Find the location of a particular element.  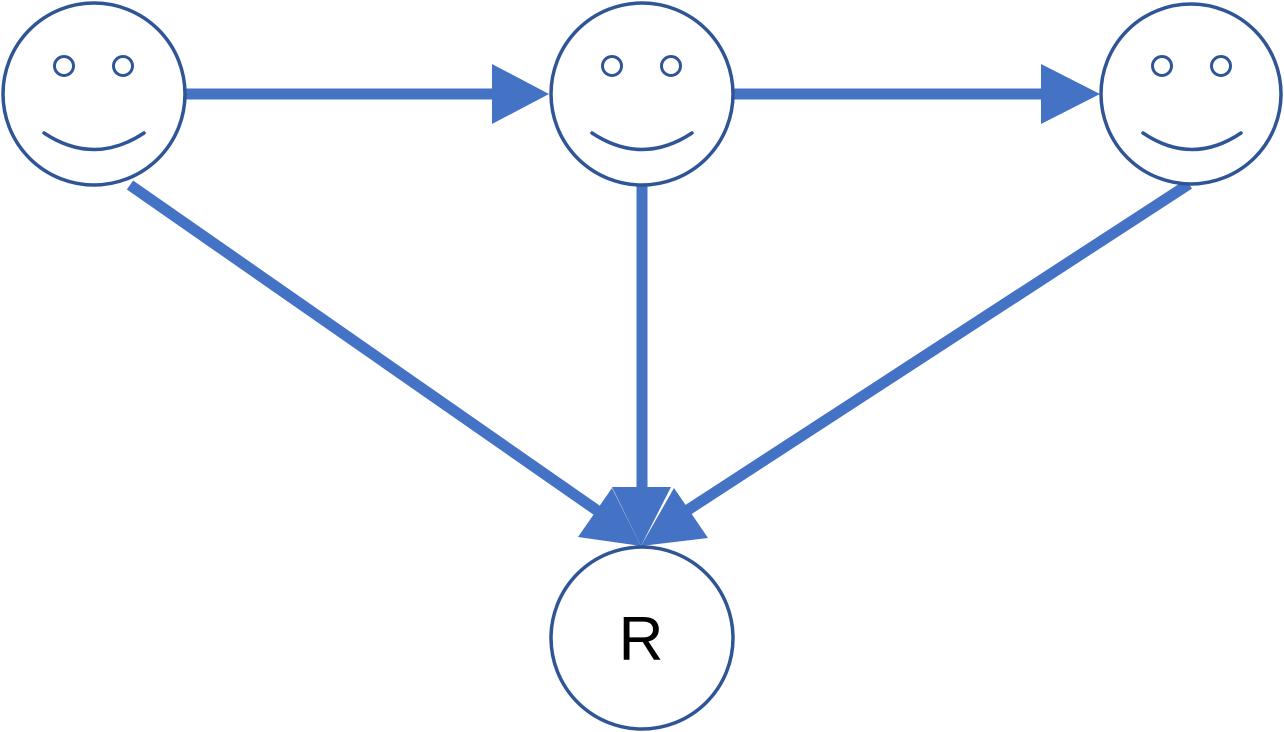

result-node: R is located at coordinates (642, 638).